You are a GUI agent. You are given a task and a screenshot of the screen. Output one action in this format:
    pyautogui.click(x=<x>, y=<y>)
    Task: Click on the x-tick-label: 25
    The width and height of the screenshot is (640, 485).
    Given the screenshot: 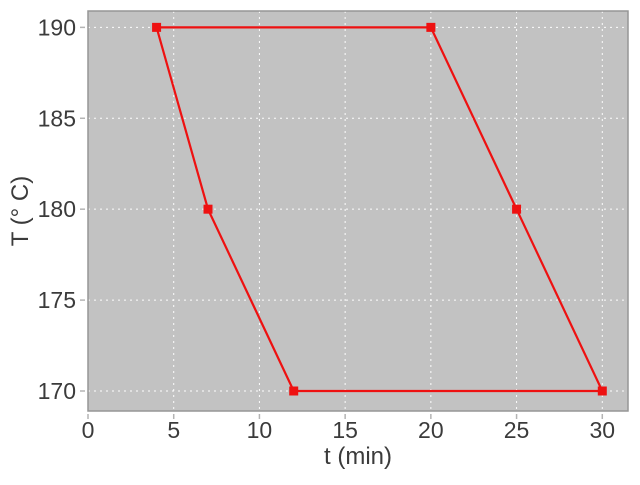 What is the action you would take?
    pyautogui.click(x=517, y=430)
    